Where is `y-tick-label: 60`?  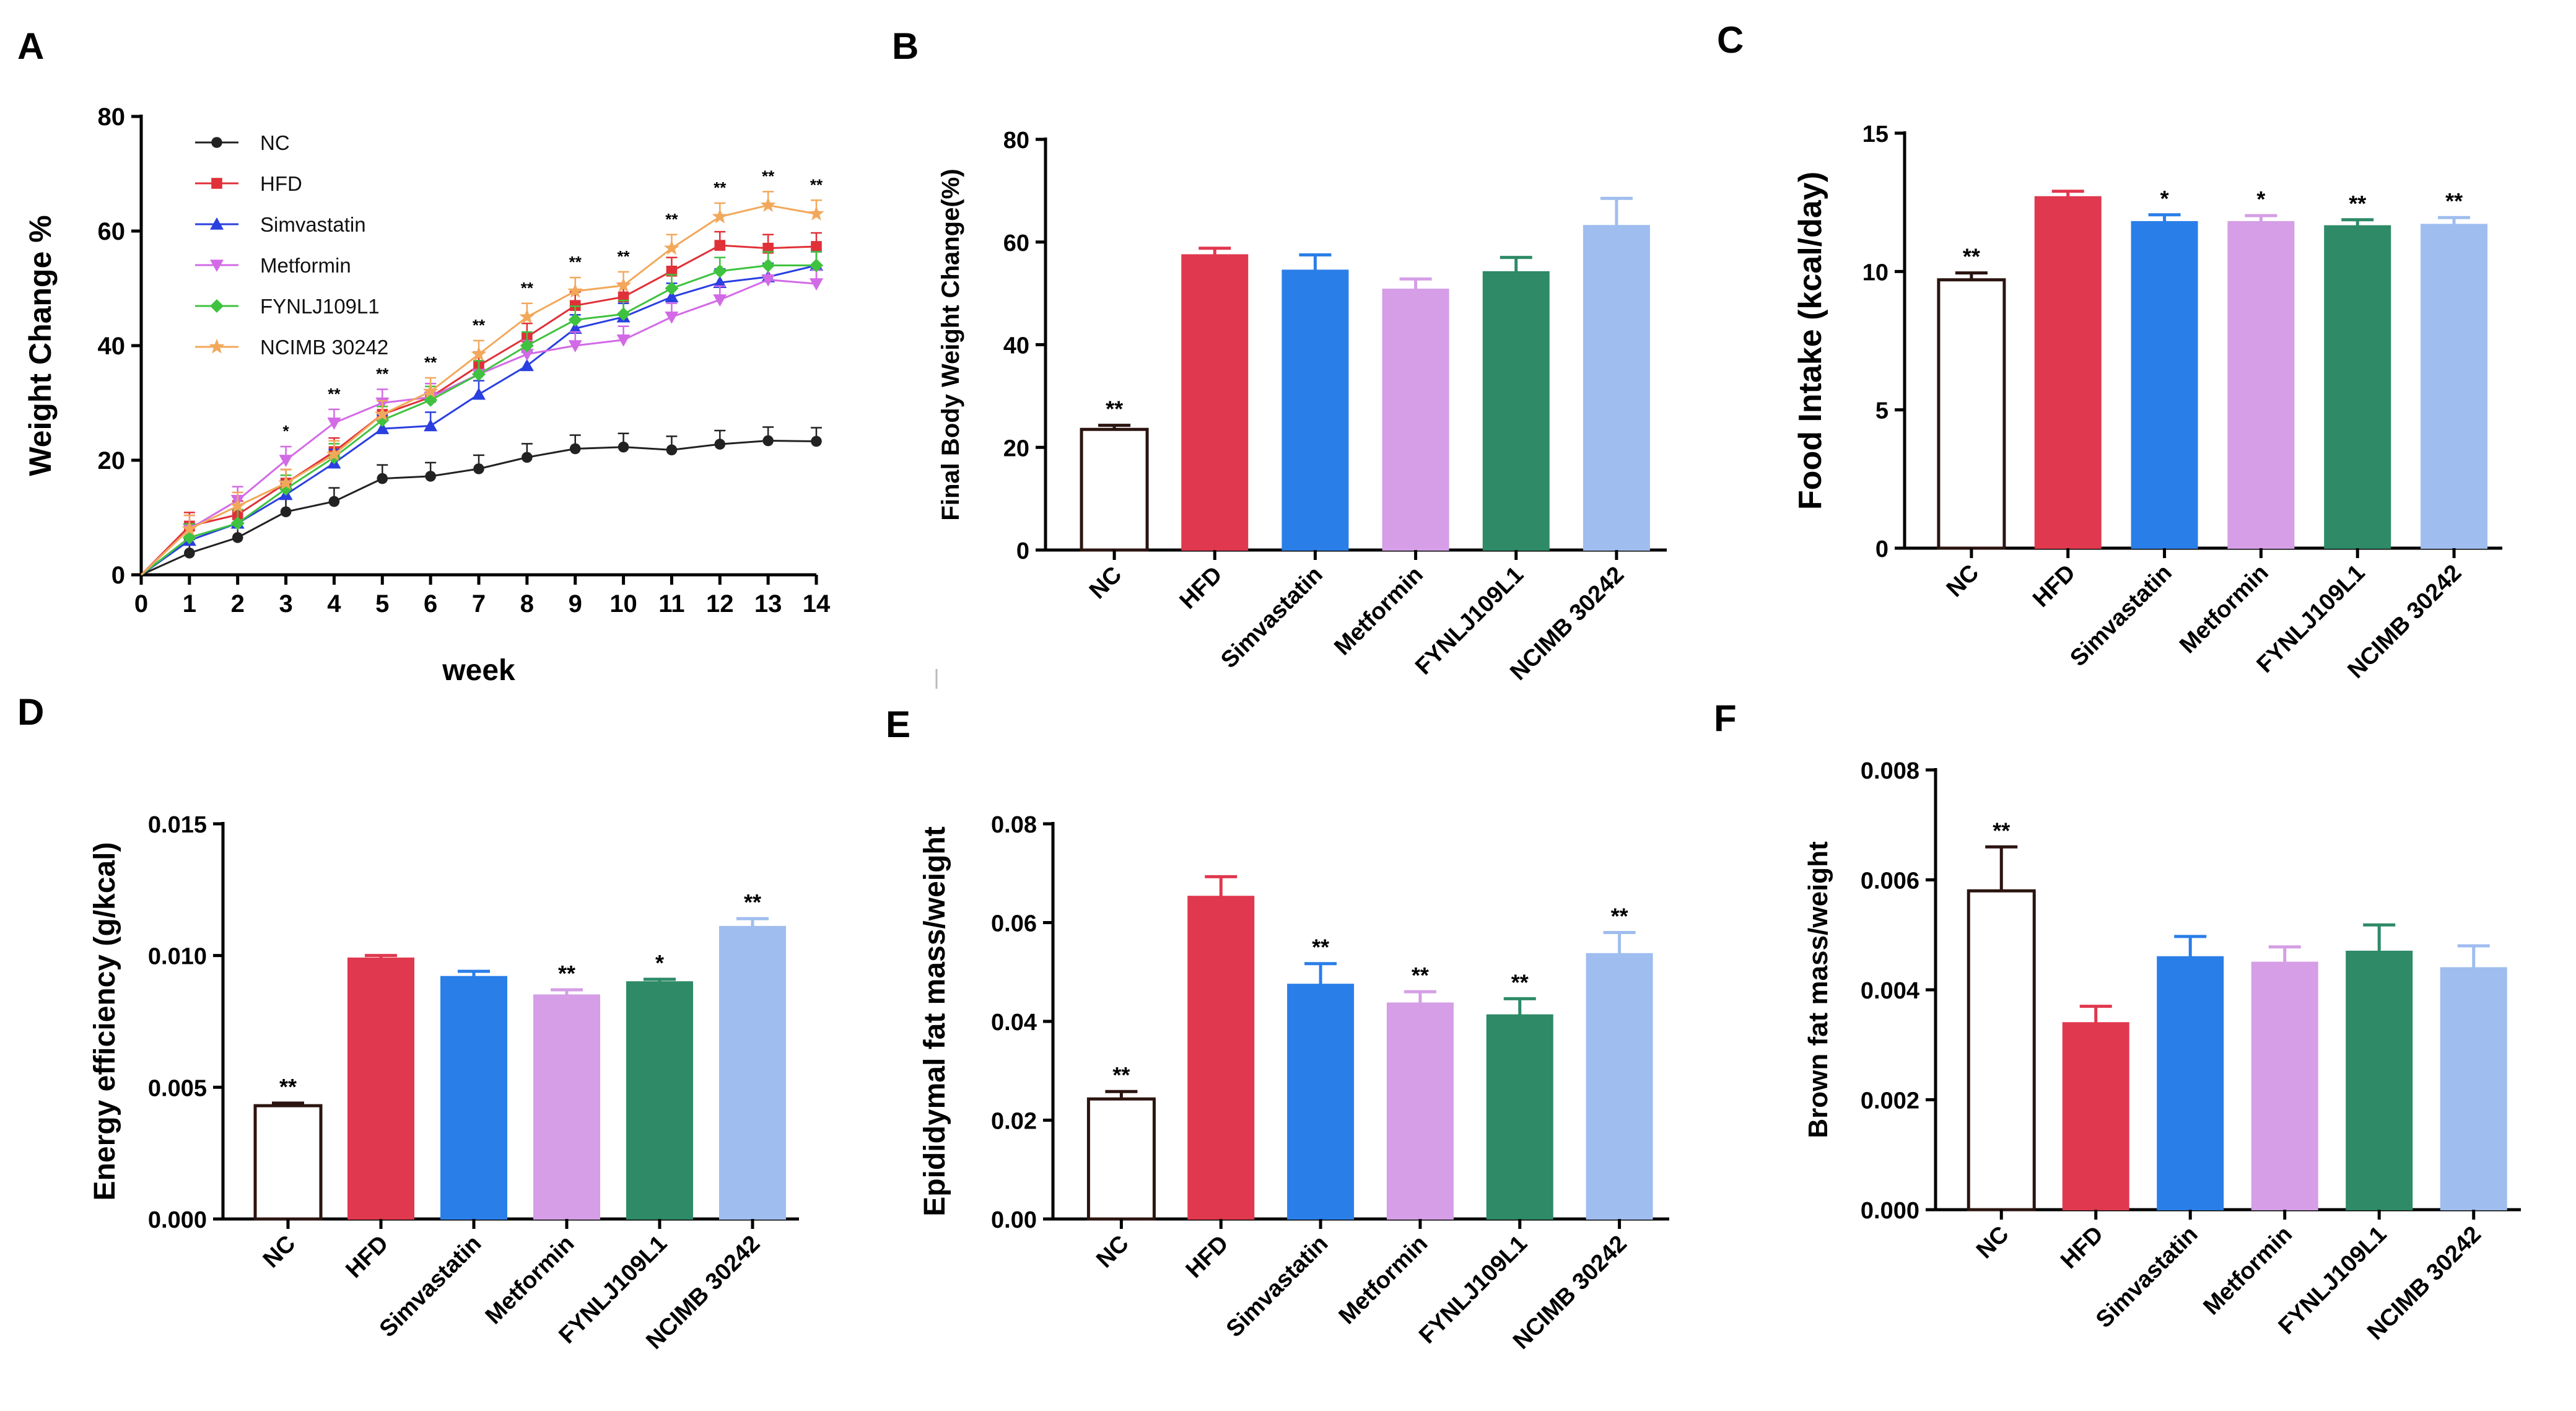 y-tick-label: 60 is located at coordinates (1016, 243).